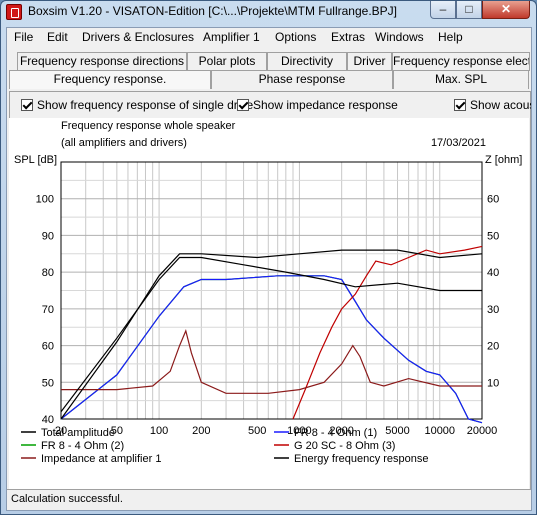 The width and height of the screenshot is (537, 515). Describe the element at coordinates (145, 105) in the screenshot. I see `checkbox-label: Show frequency response of single drive` at that location.